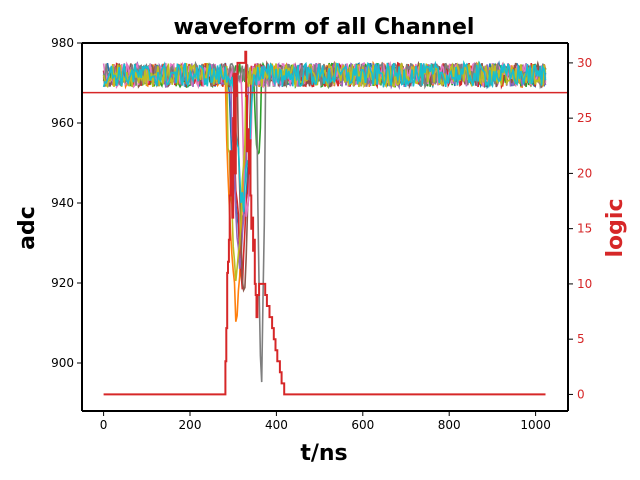 This screenshot has height=480, width=640. Describe the element at coordinates (324, 27) in the screenshot. I see `chart-title: waveform of all Channel` at that location.